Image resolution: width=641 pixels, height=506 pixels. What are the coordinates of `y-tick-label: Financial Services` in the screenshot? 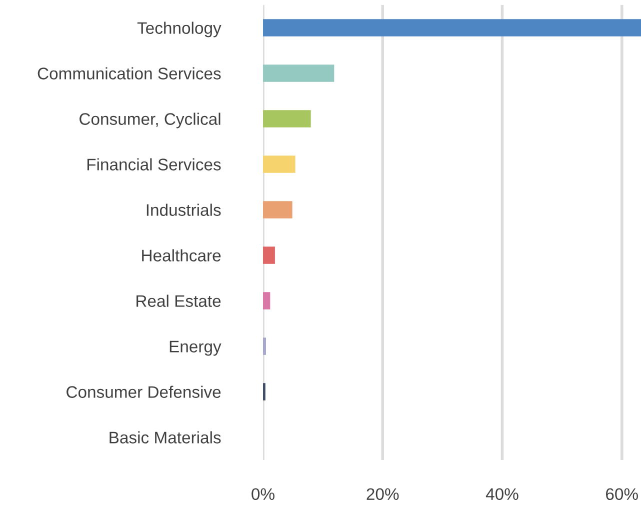 It's located at (154, 164).